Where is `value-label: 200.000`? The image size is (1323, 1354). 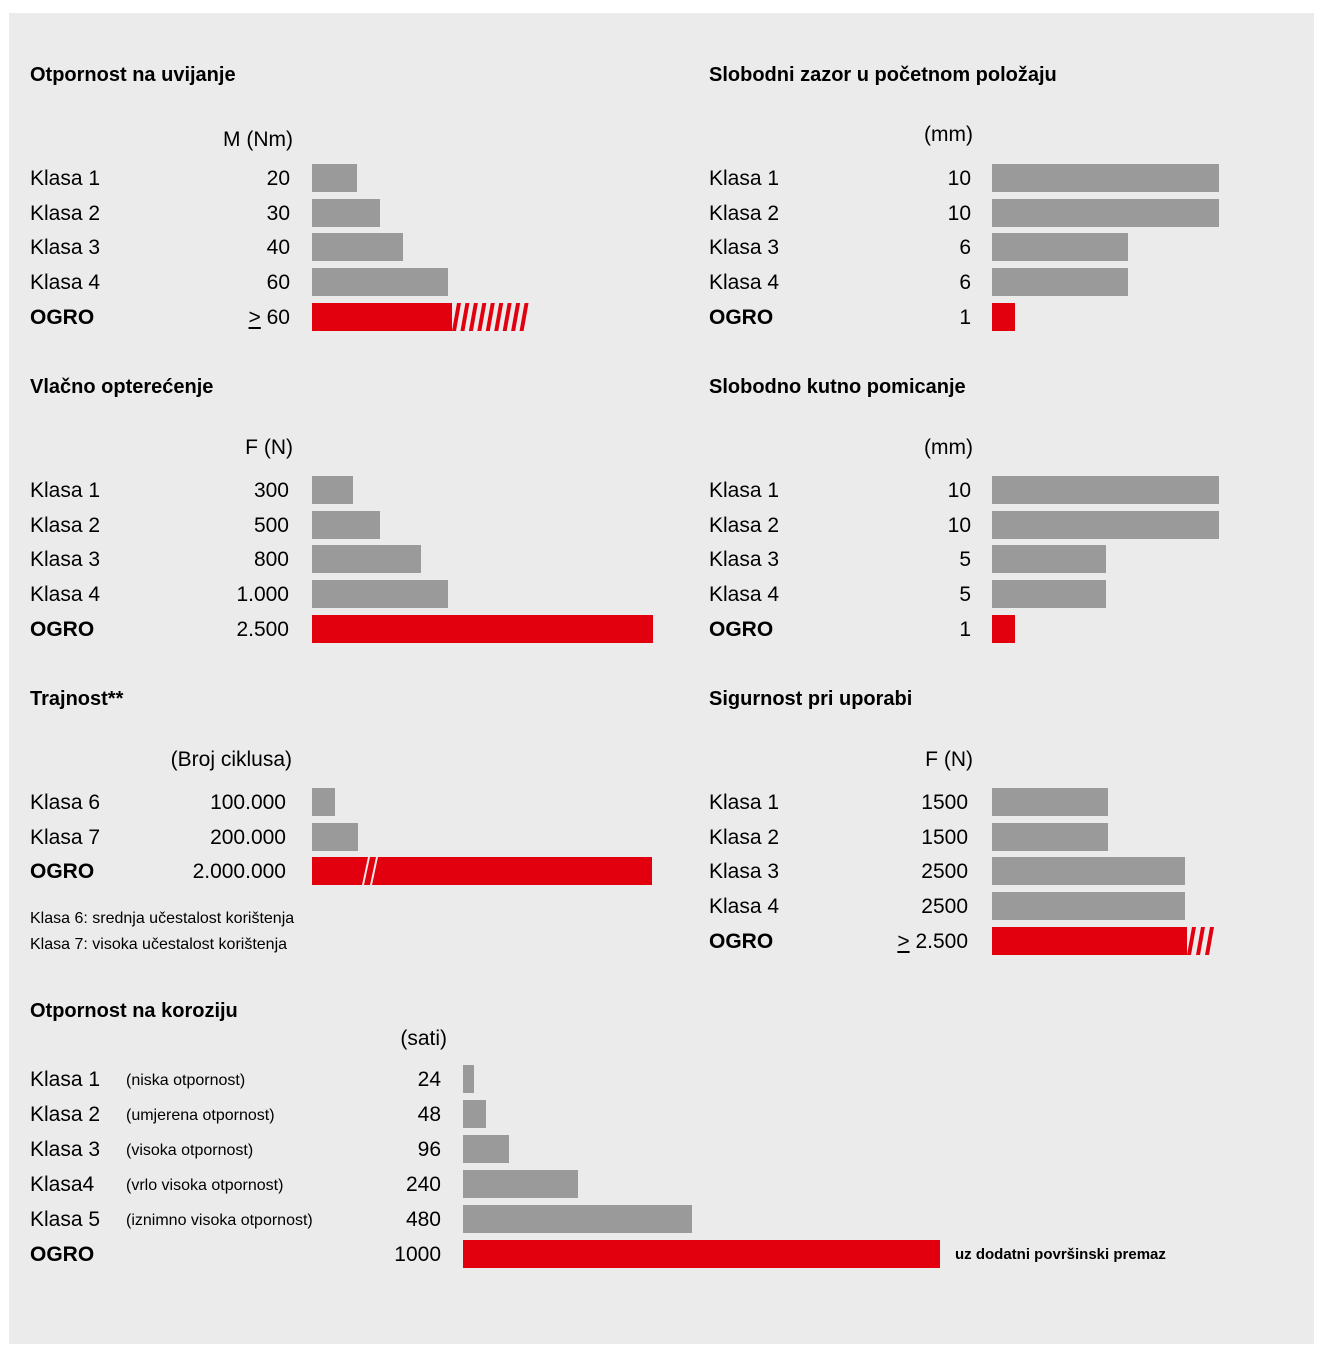
value-label: 200.000 is located at coordinates (248, 837).